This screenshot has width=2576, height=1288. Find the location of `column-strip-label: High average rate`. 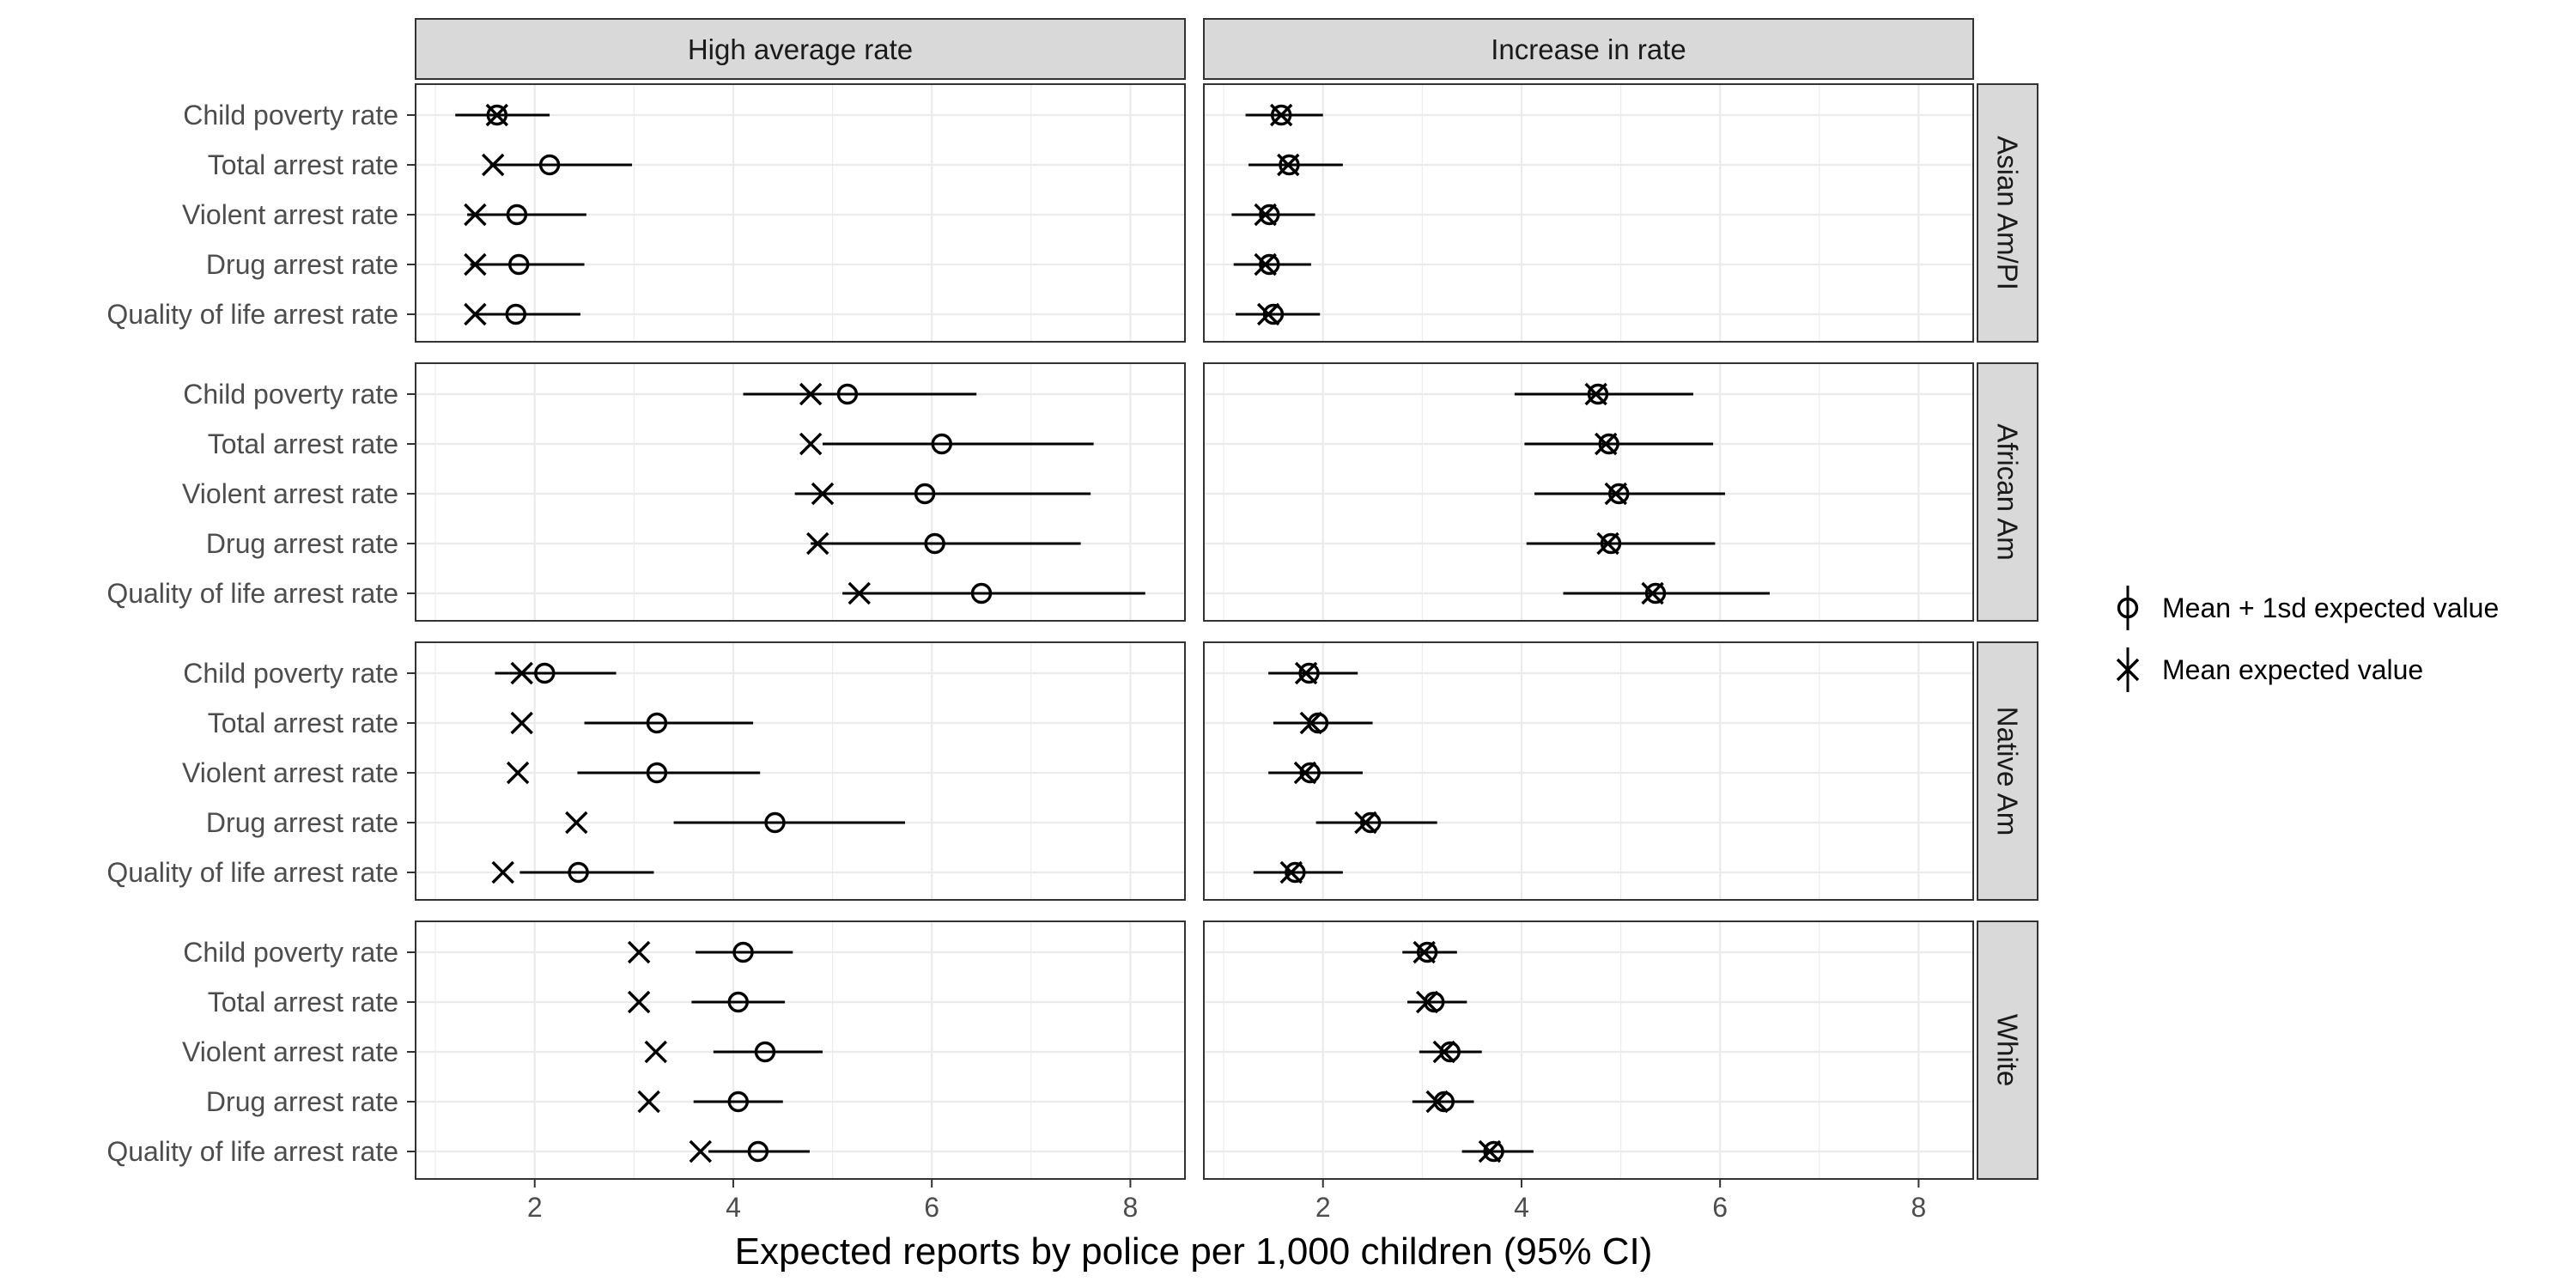

column-strip-label: High average rate is located at coordinates (801, 49).